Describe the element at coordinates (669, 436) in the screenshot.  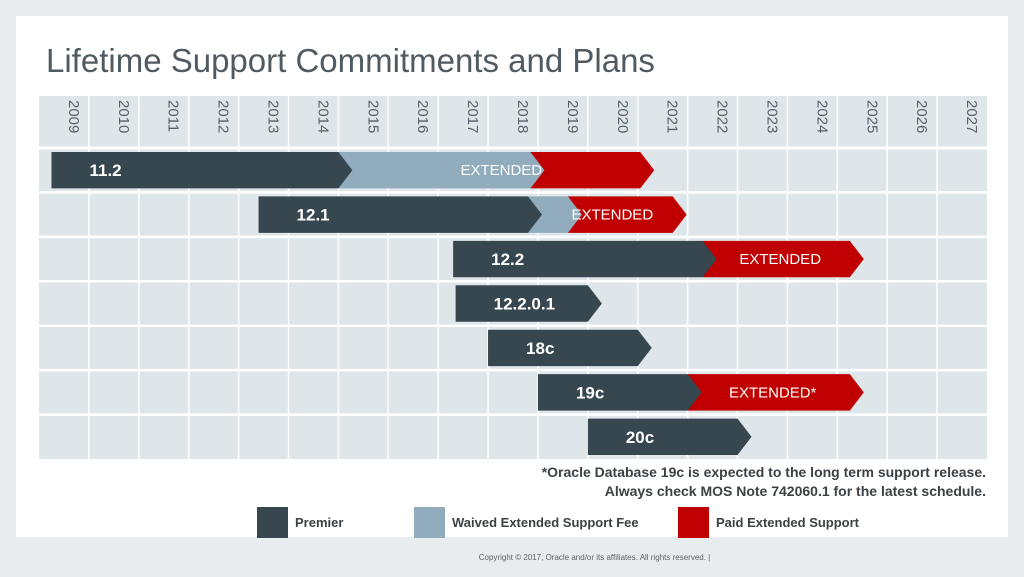
I see `bar-premier-20c` at that location.